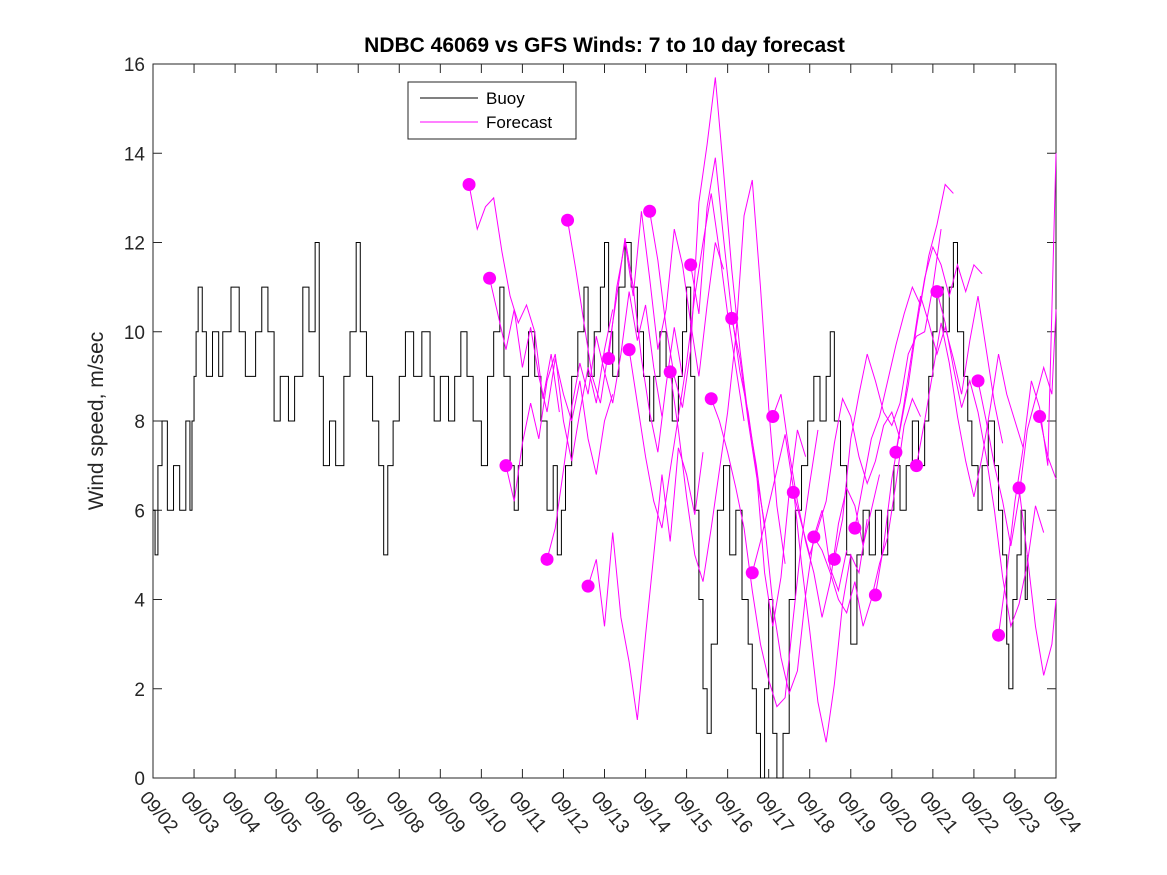 This screenshot has height=875, width=1167. Describe the element at coordinates (158, 813) in the screenshot. I see `x-tick-label: 09/02` at that location.